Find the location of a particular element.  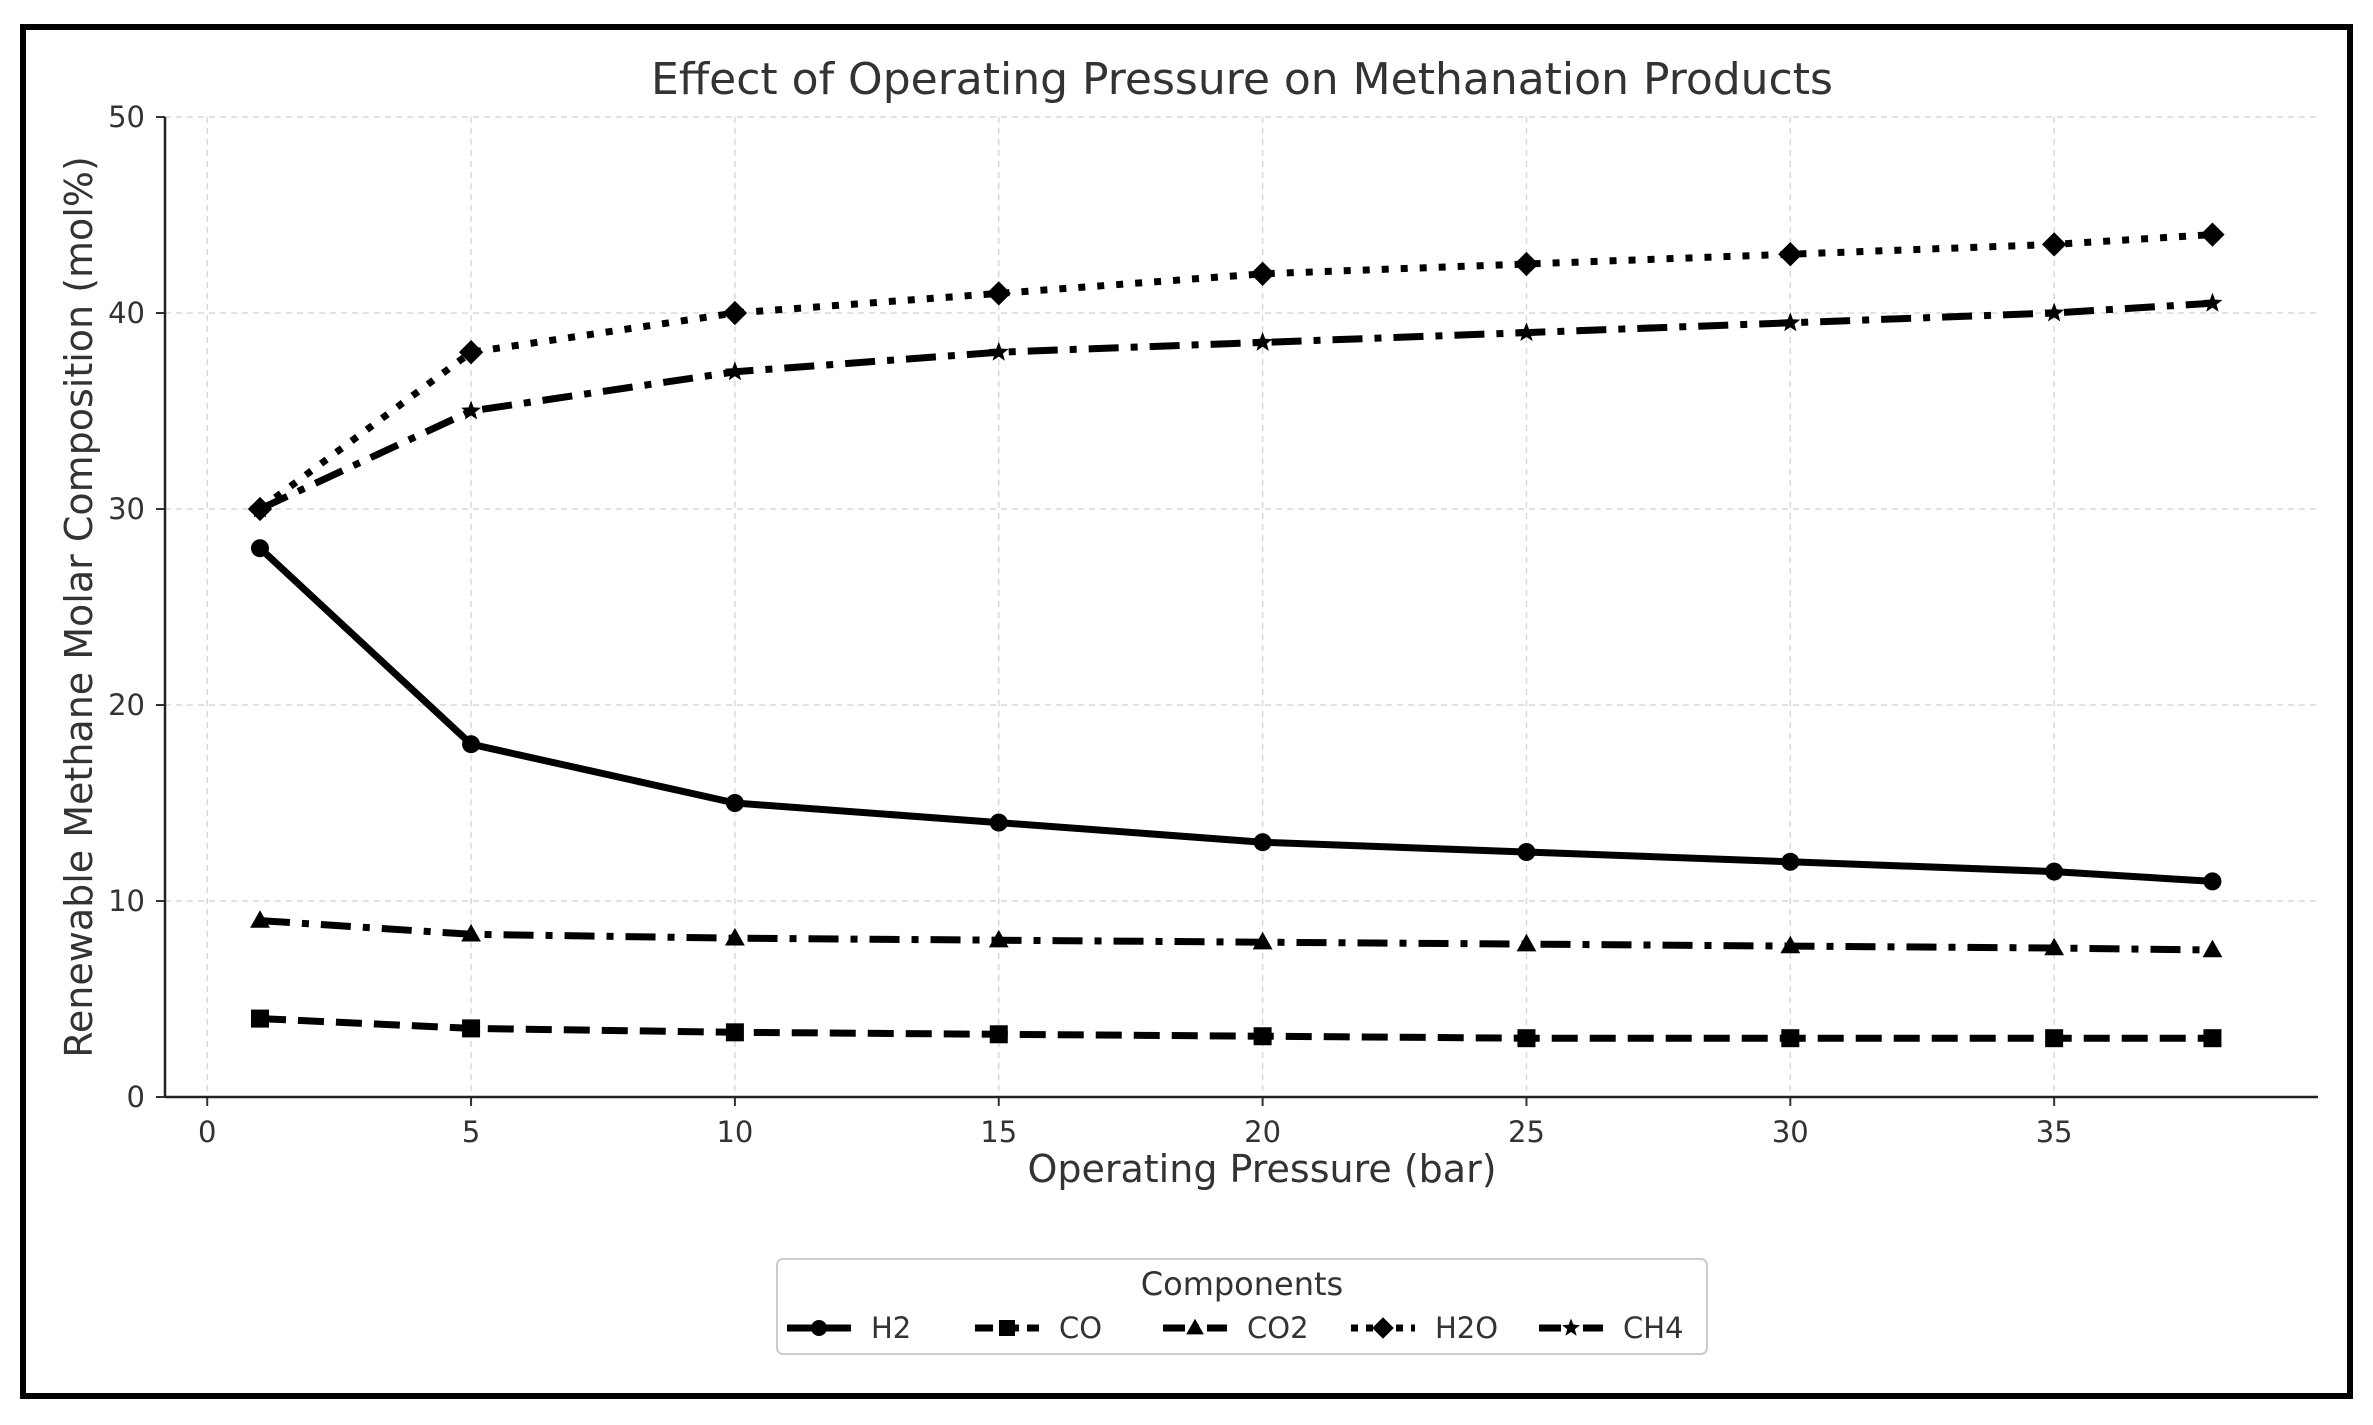

legend-item-h2o: H2O is located at coordinates (1424, 1328).